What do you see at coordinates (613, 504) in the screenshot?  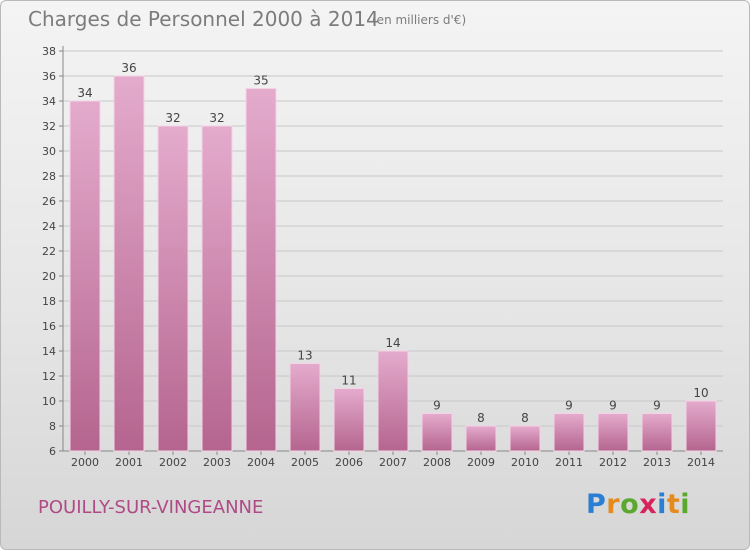 I see `logo-letter: r` at bounding box center [613, 504].